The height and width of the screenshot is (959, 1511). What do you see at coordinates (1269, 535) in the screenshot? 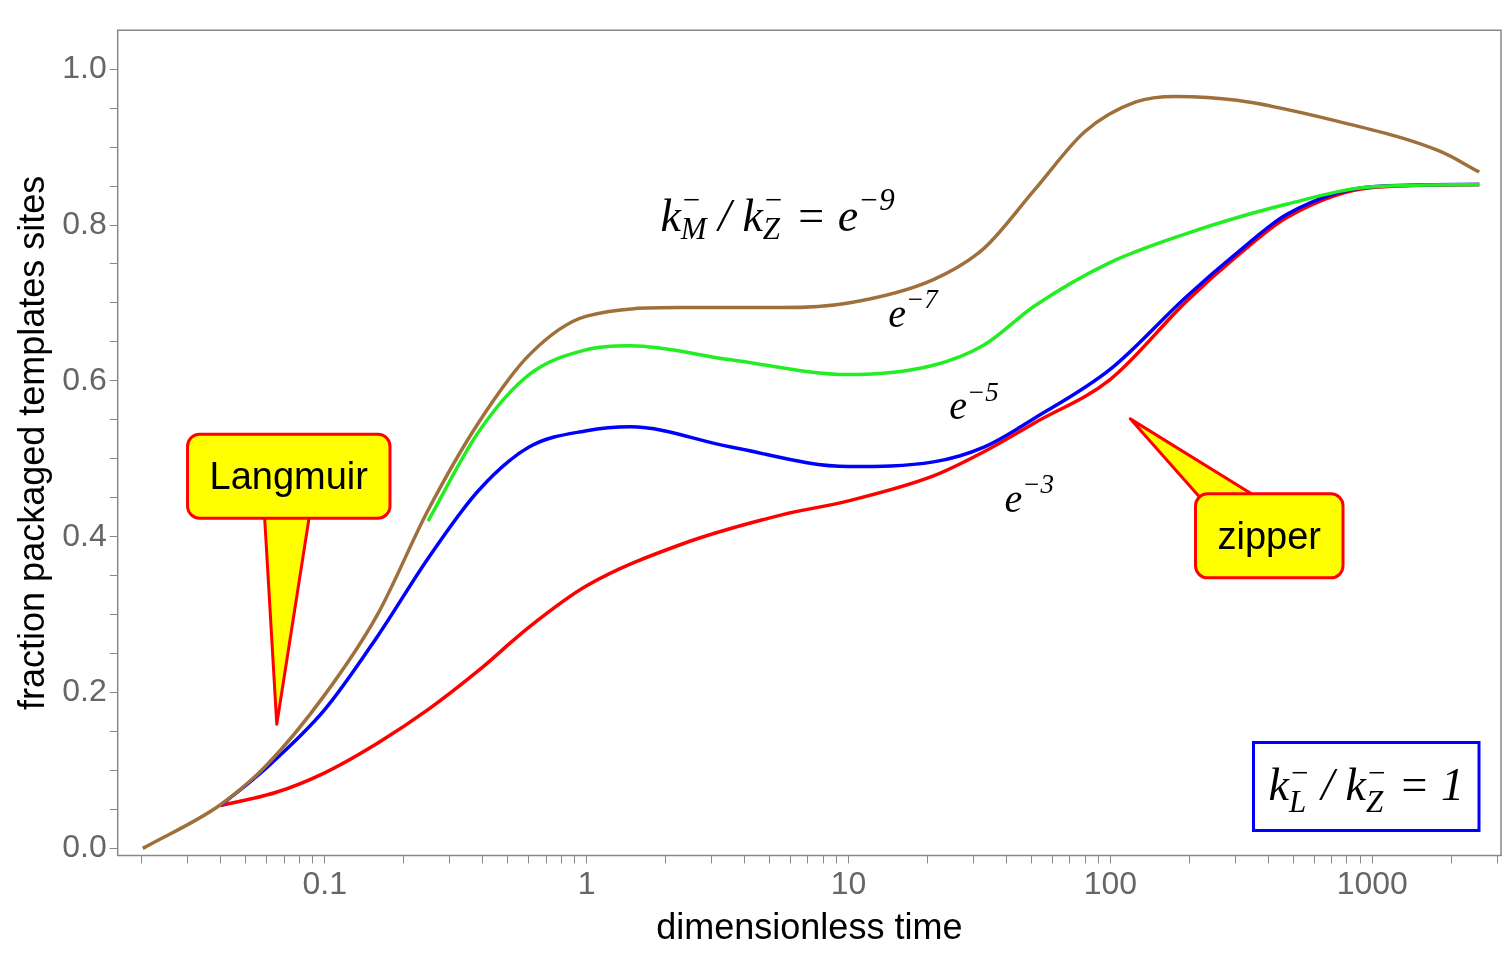
I see `annotation: zipper` at bounding box center [1269, 535].